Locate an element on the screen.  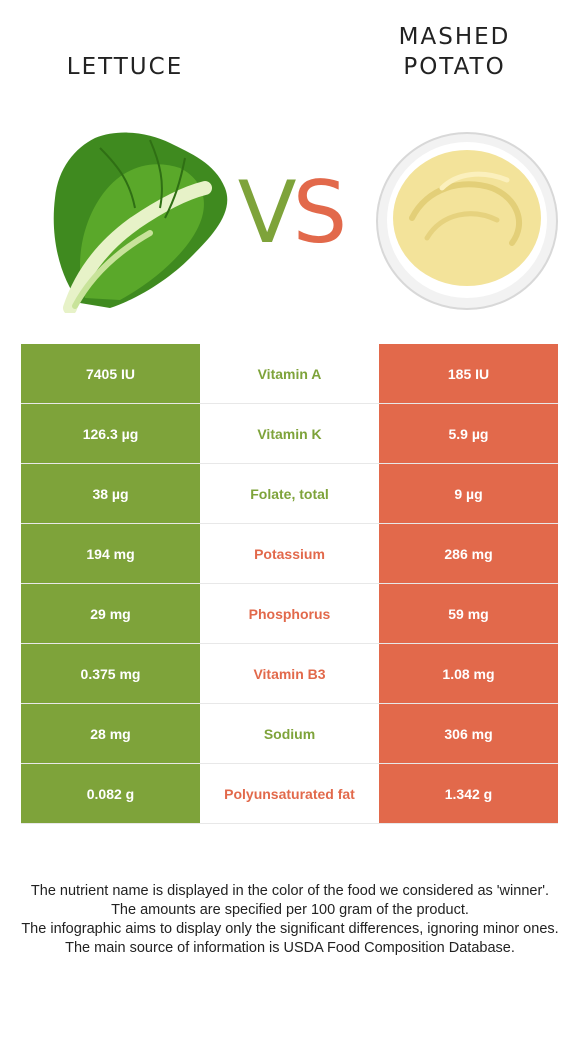
lettuce-image is located at coordinates (140, 222).